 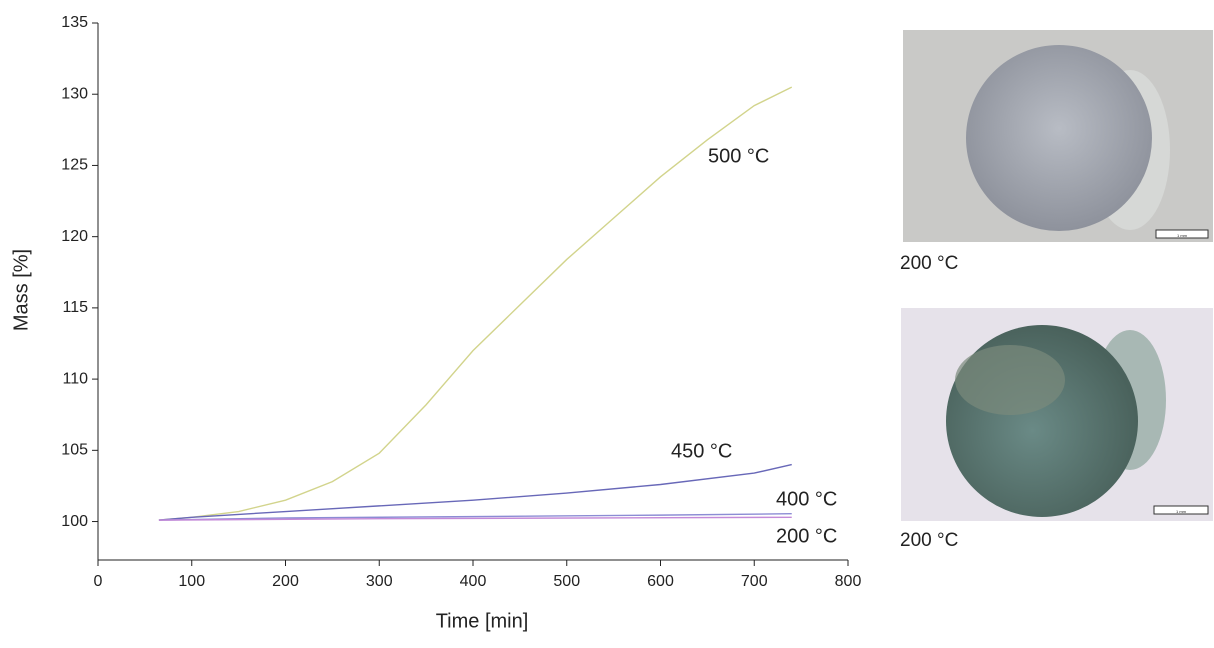 I want to click on x-tick-label: 500, so click(x=566, y=581).